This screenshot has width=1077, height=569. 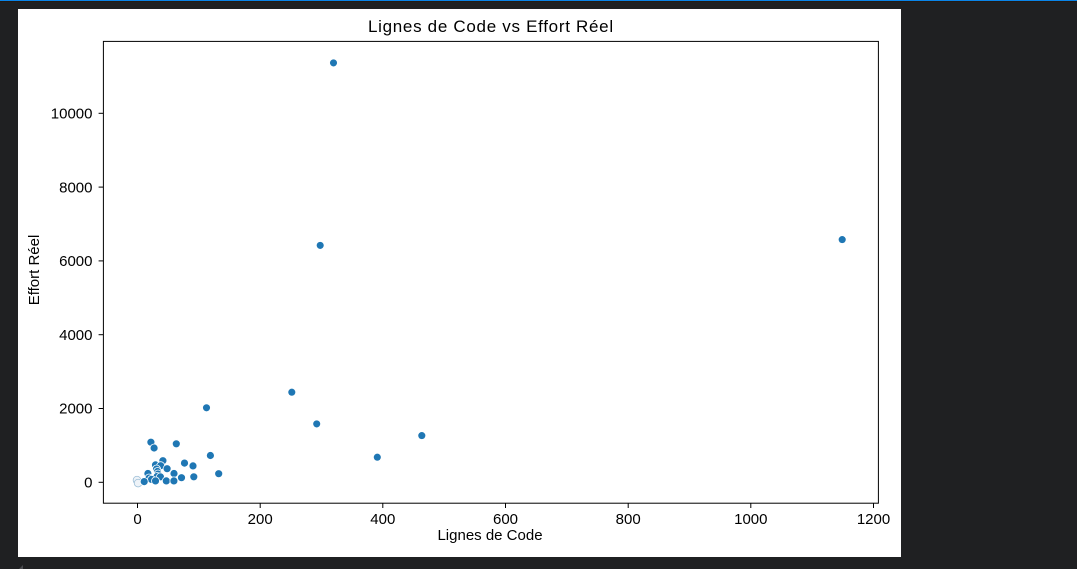 What do you see at coordinates (75, 261) in the screenshot?
I see `svg-text: 6000` at bounding box center [75, 261].